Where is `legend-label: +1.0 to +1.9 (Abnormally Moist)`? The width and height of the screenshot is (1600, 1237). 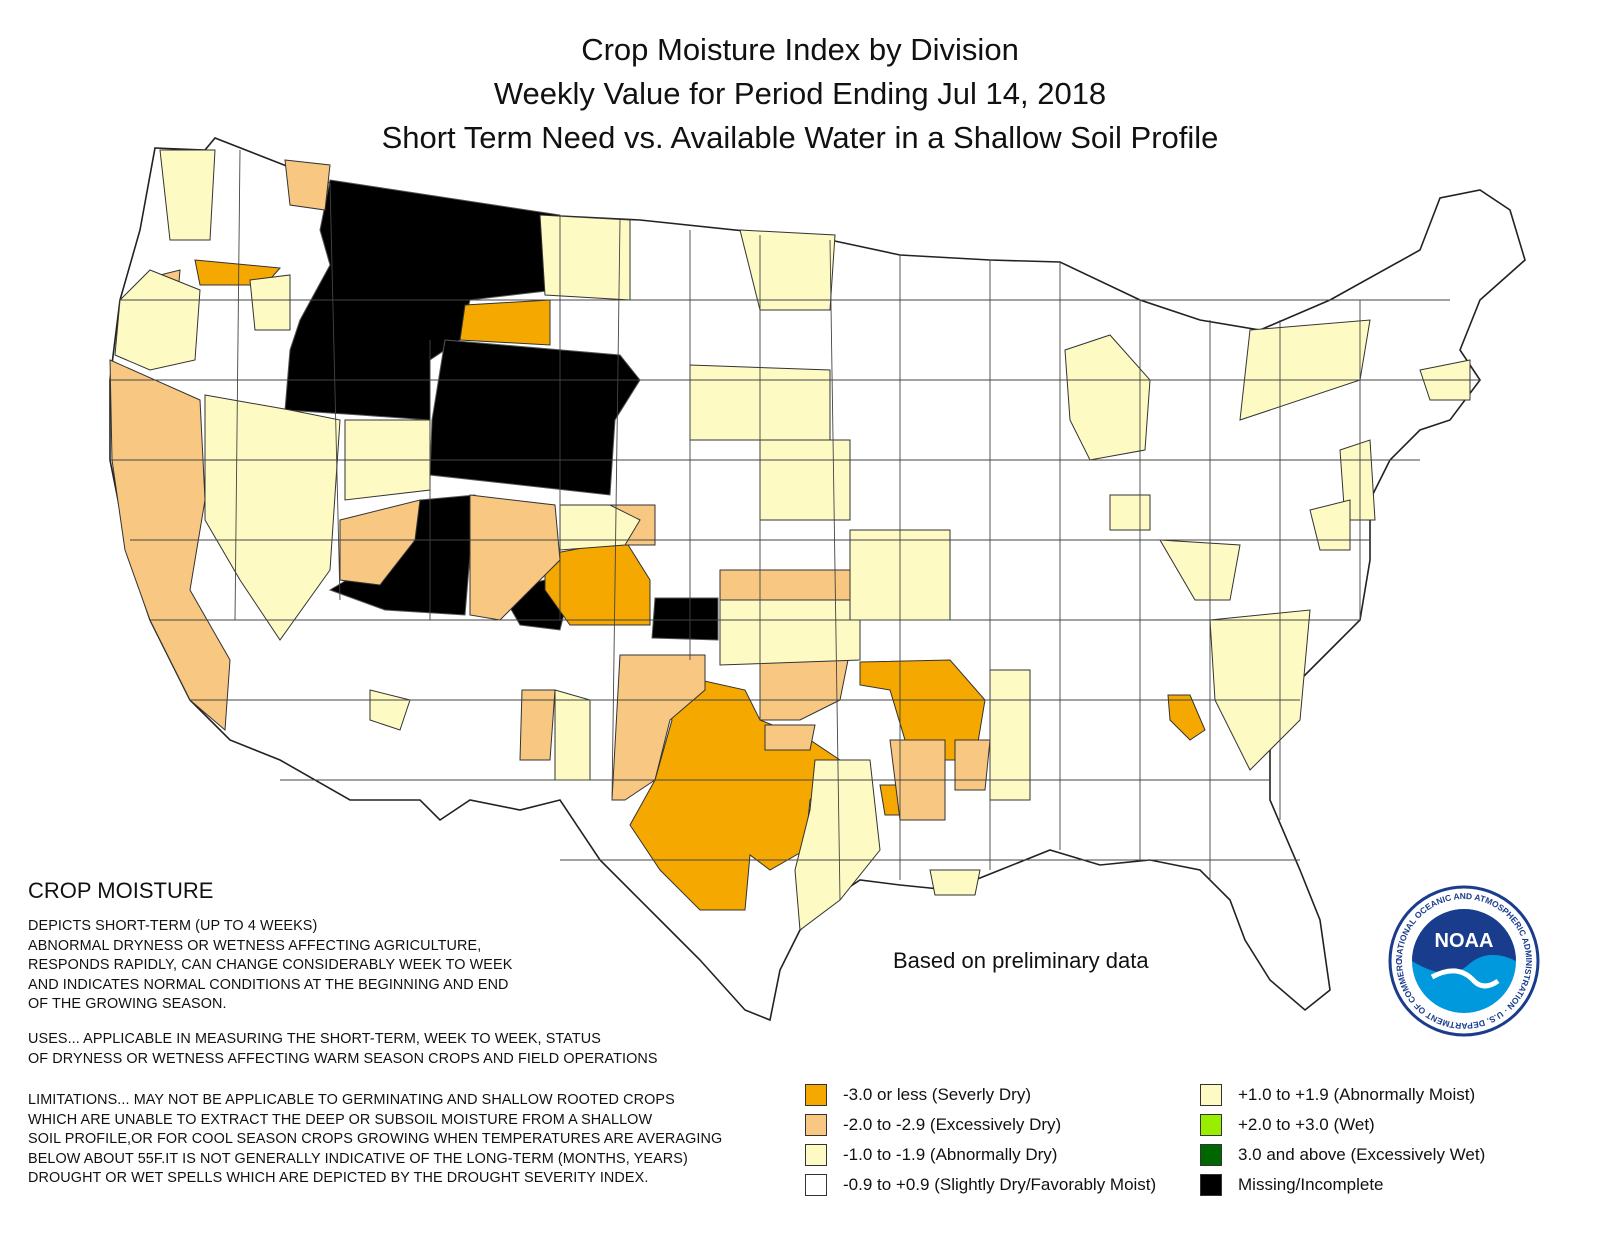
legend-label: +1.0 to +1.9 (Abnormally Moist) is located at coordinates (1357, 1094).